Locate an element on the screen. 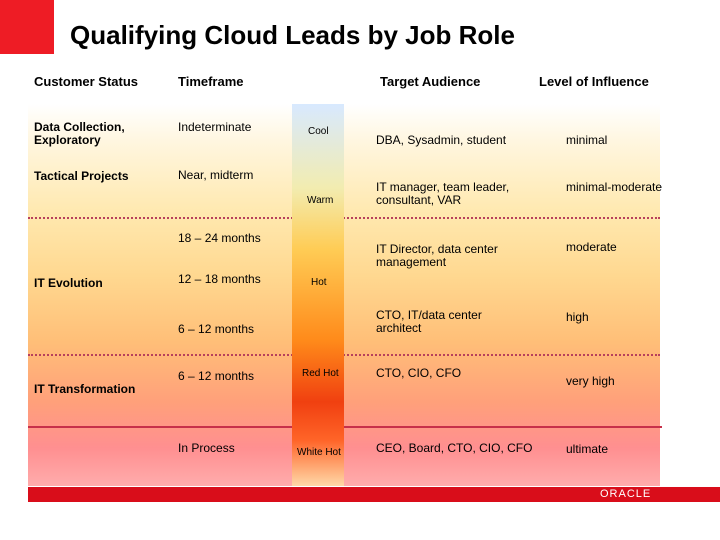 The image size is (720, 540). audience-1: DBA, Sysadmin, student is located at coordinates (441, 140).